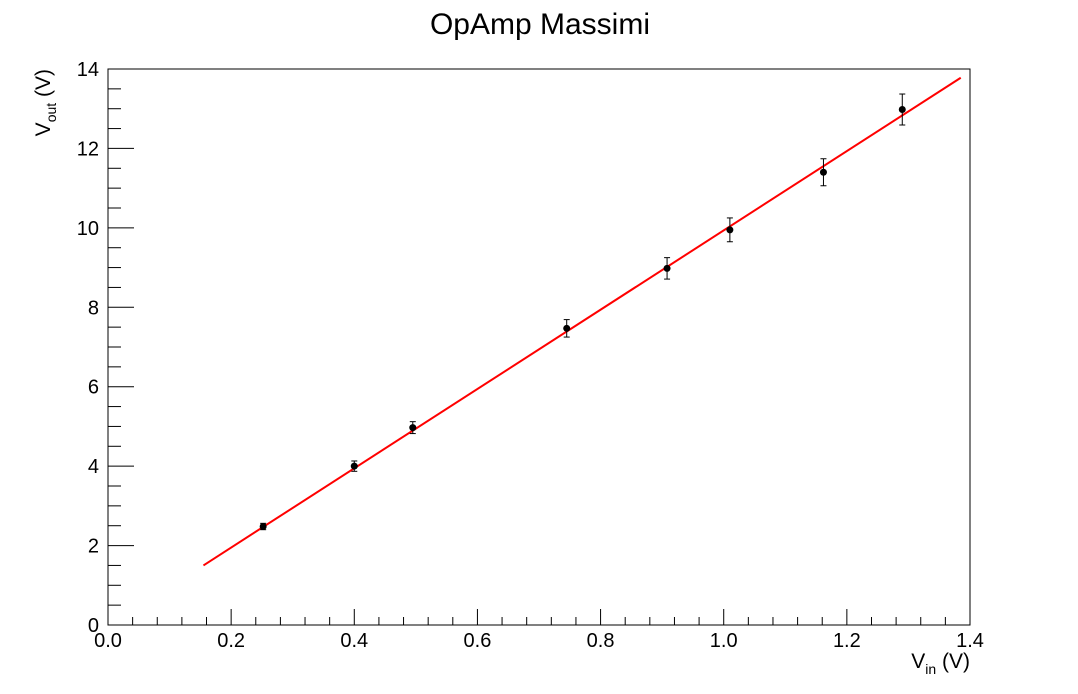 The image size is (1078, 694). Describe the element at coordinates (847, 641) in the screenshot. I see `x-tick-label: 1.2` at that location.